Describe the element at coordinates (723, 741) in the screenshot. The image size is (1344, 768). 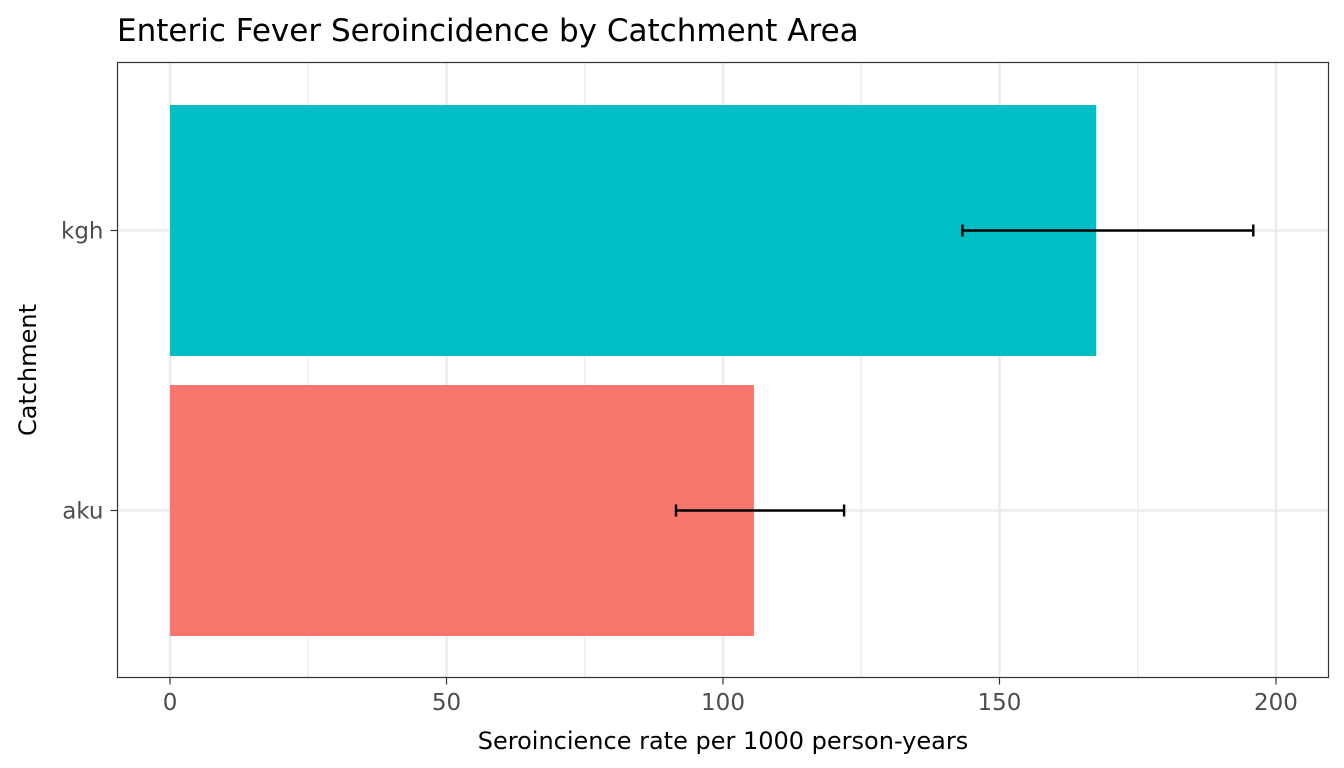
I see `x-axis-title: Seroincience rate per 1000 person-years` at that location.